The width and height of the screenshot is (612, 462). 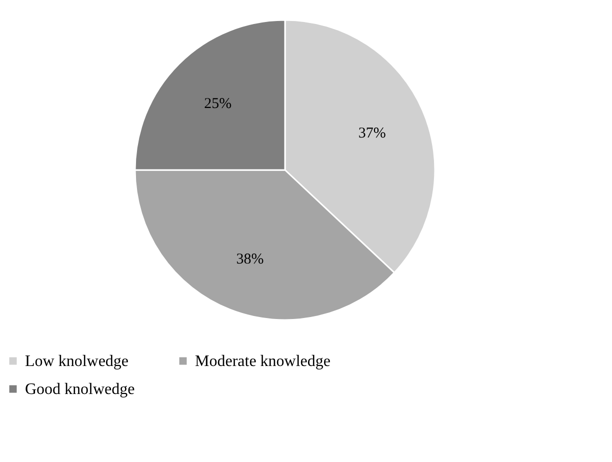 What do you see at coordinates (218, 104) in the screenshot?
I see `data-label: 25%` at bounding box center [218, 104].